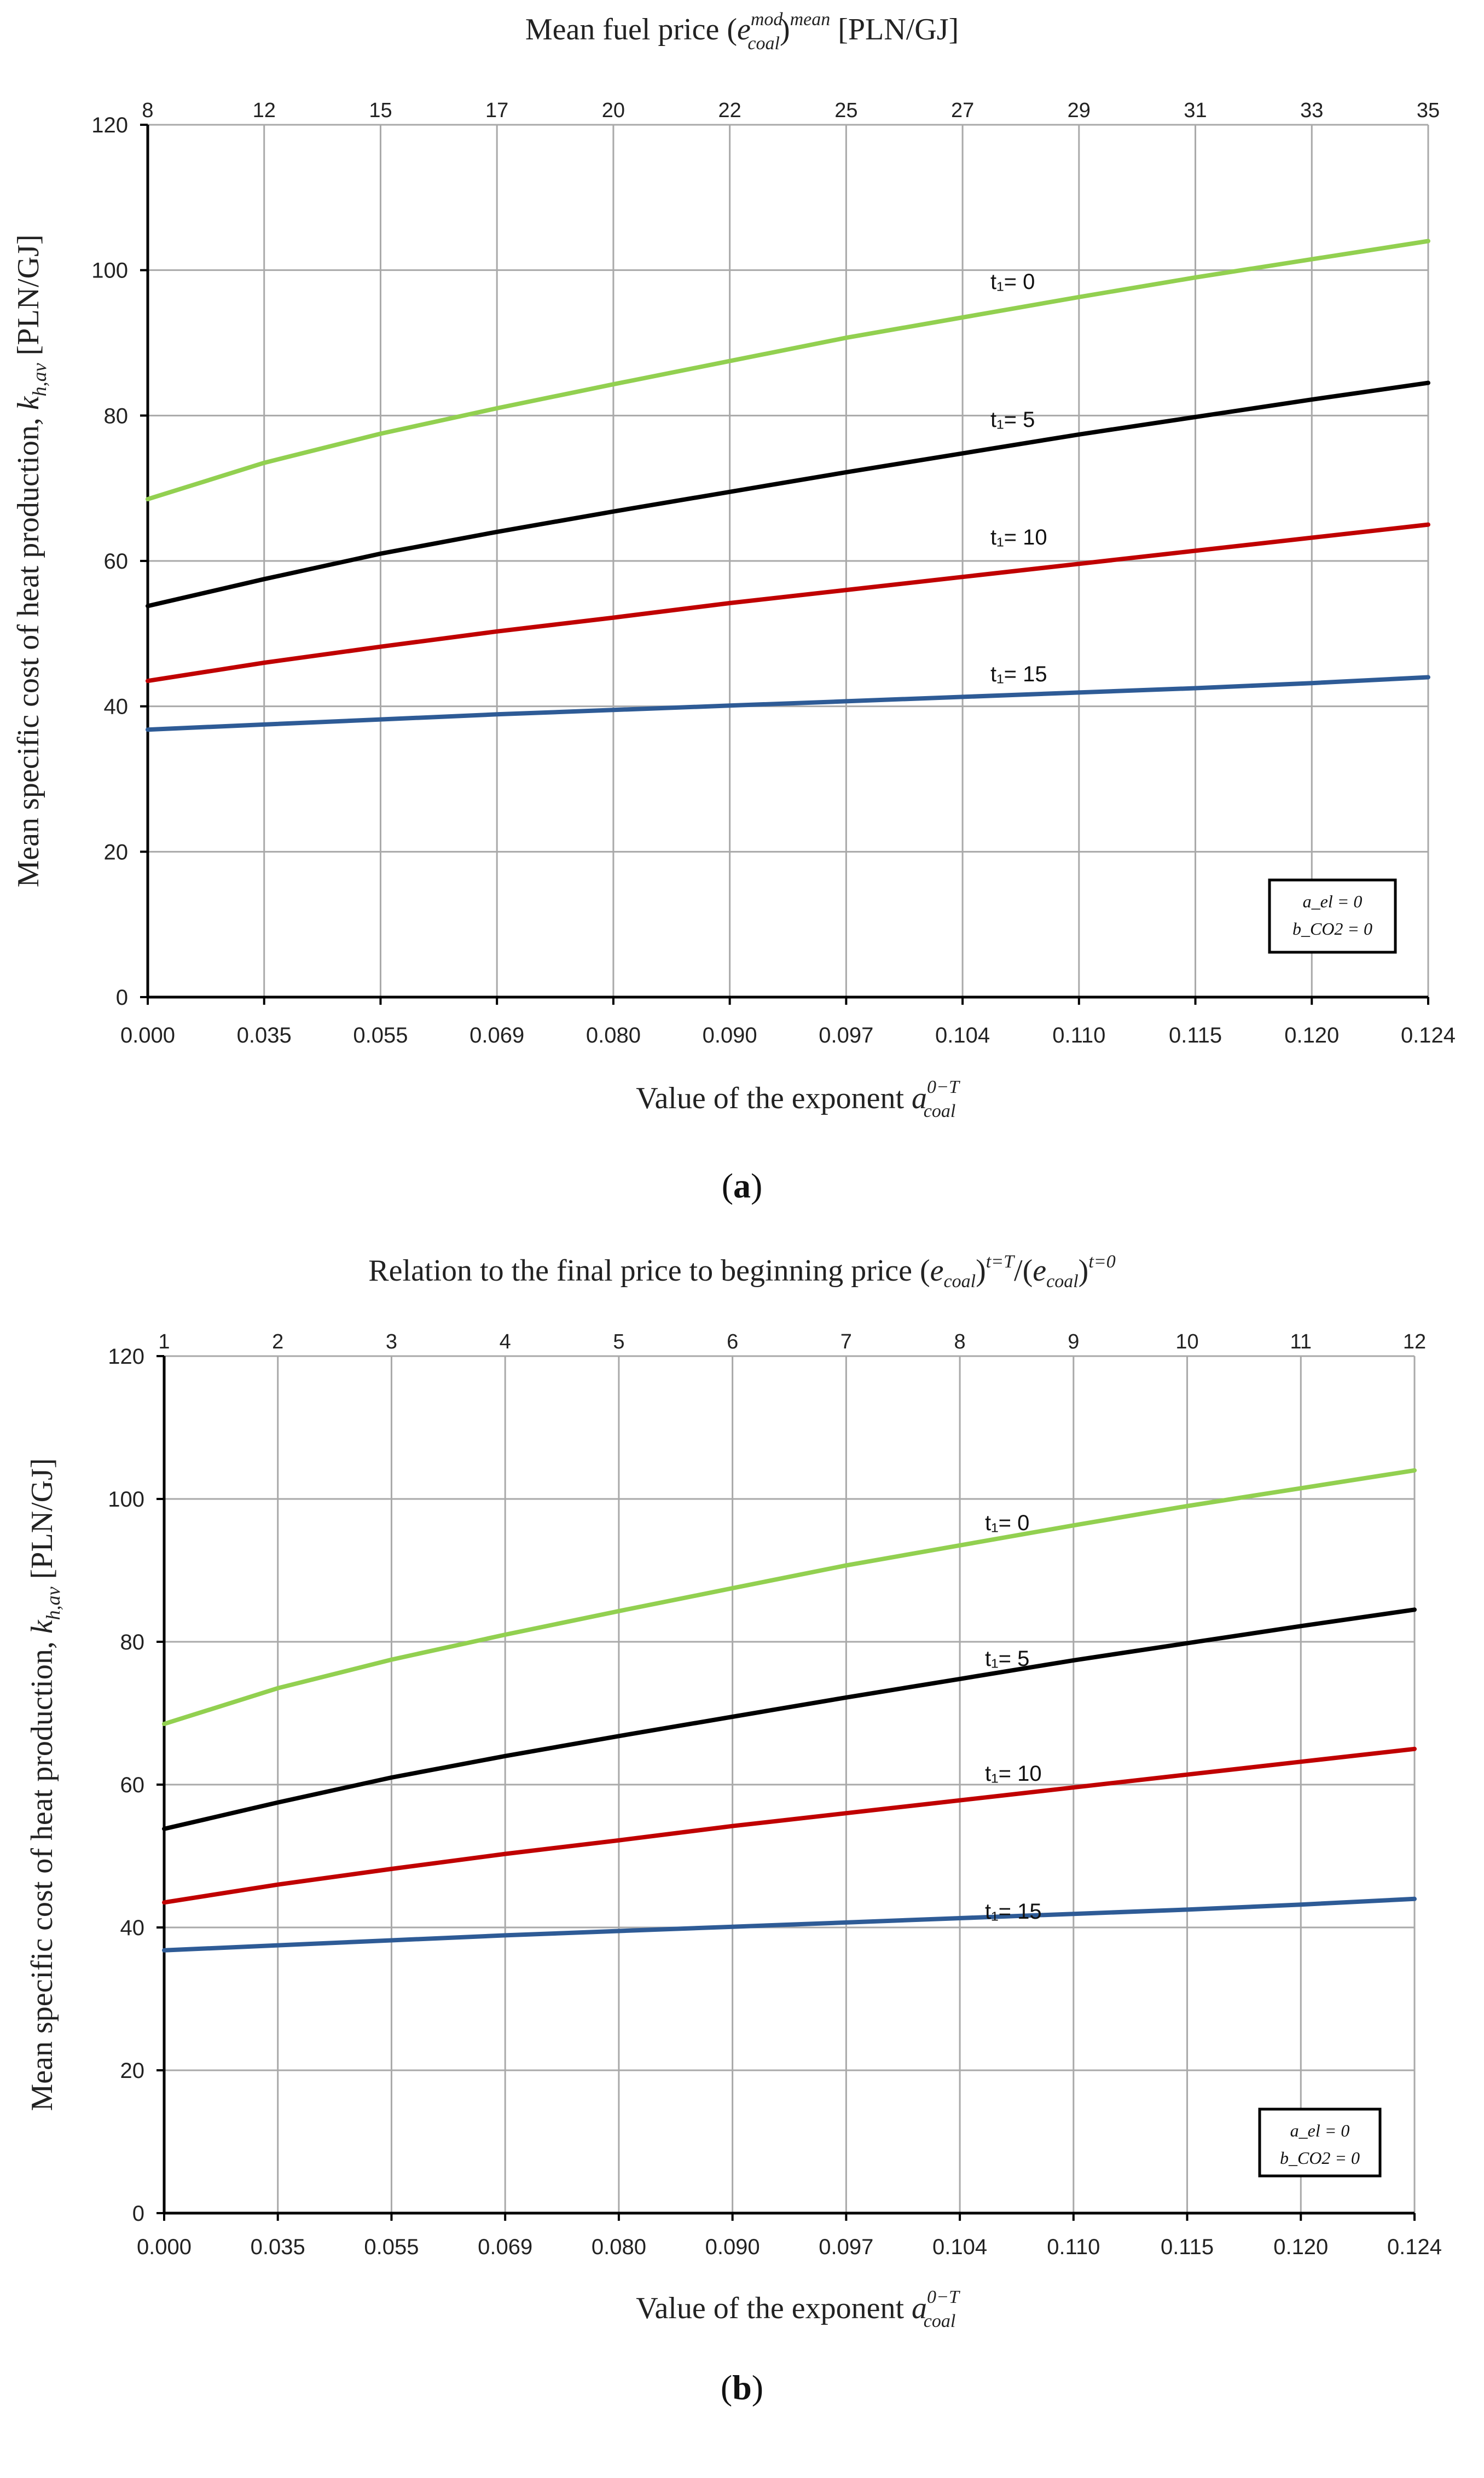 This screenshot has height=2478, width=1484. What do you see at coordinates (732, 1341) in the screenshot?
I see `top-axis-tick-label: 6` at bounding box center [732, 1341].